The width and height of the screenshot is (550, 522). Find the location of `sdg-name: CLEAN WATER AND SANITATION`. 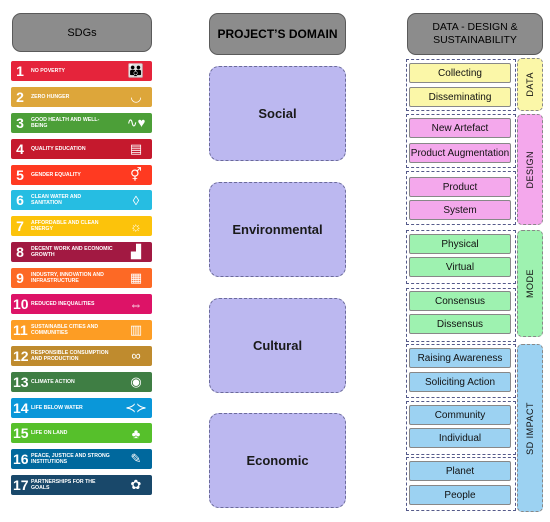

sdg-name: CLEAN WATER AND SANITATION is located at coordinates (56, 200).